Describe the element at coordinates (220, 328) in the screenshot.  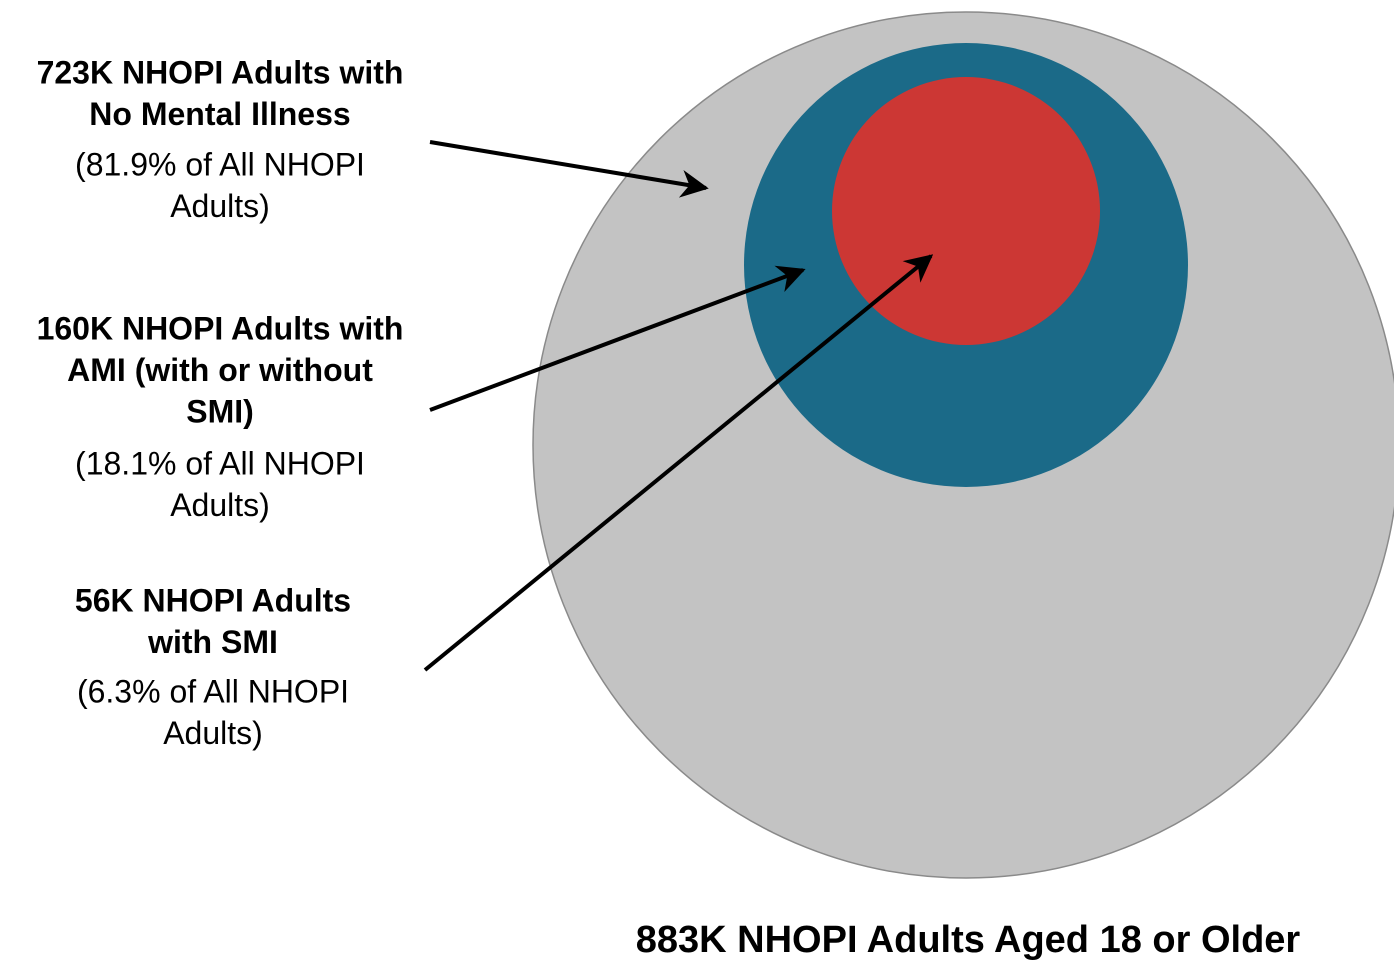
I see `label-title: 160K NHOPI Adults with` at that location.